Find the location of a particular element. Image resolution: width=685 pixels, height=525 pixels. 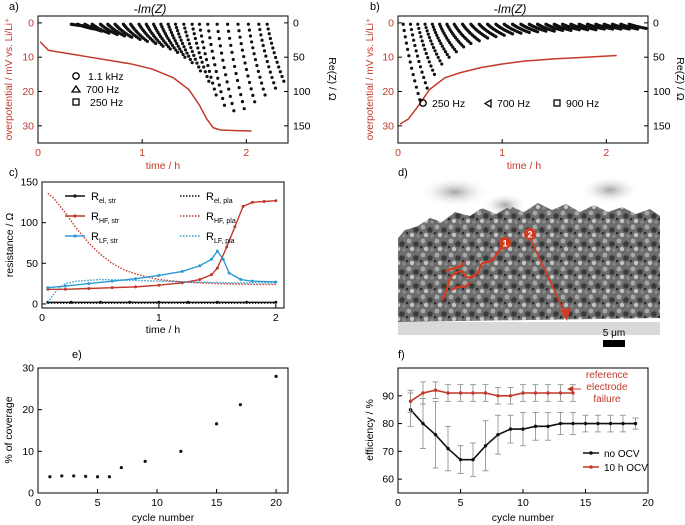

panel-b-legend-label-1: 250 Hz is located at coordinates (448, 104).